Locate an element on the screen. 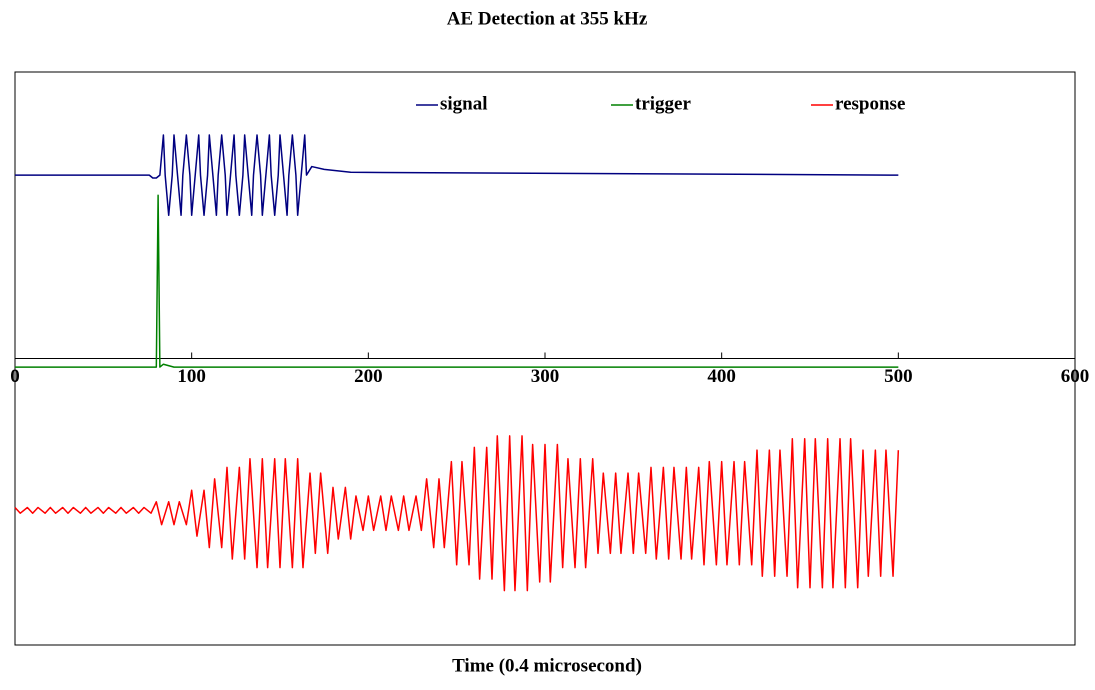 The image size is (1095, 690). legend-label: signal is located at coordinates (464, 103).